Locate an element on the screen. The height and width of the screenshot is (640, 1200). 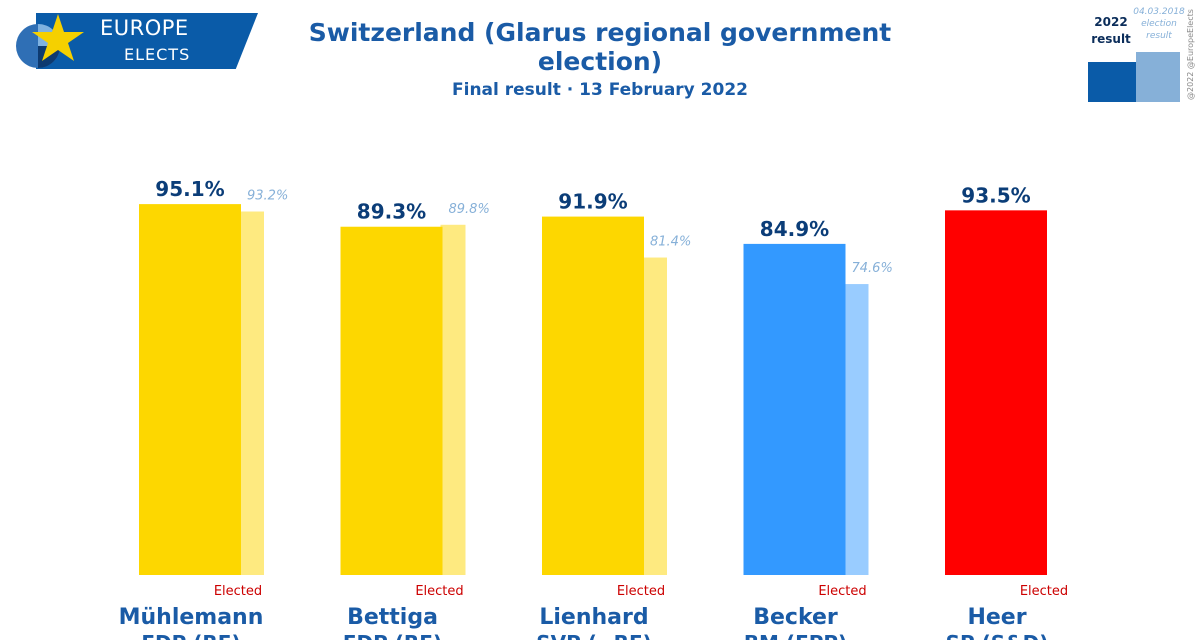
logo-text-europe: EUROPE is located at coordinates (144, 28).